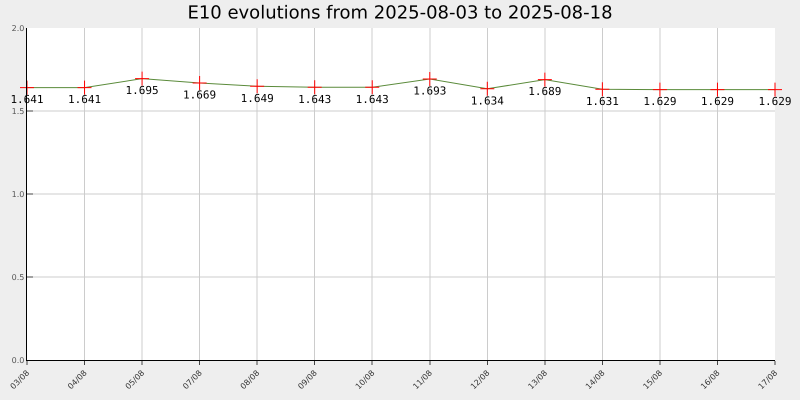 This screenshot has width=800, height=400. What do you see at coordinates (400, 13) in the screenshot?
I see `chart-title: E10 evolutions from 2025-08-03 to 2025-08-18` at bounding box center [400, 13].